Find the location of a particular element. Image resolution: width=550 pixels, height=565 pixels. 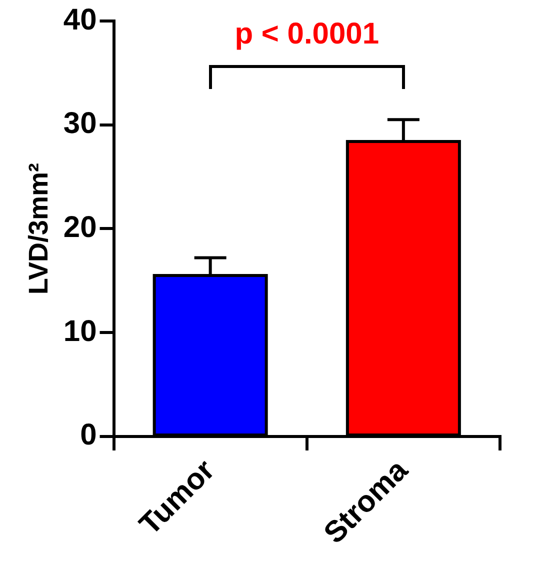

y-tick-label: 30 is located at coordinates (80, 123).